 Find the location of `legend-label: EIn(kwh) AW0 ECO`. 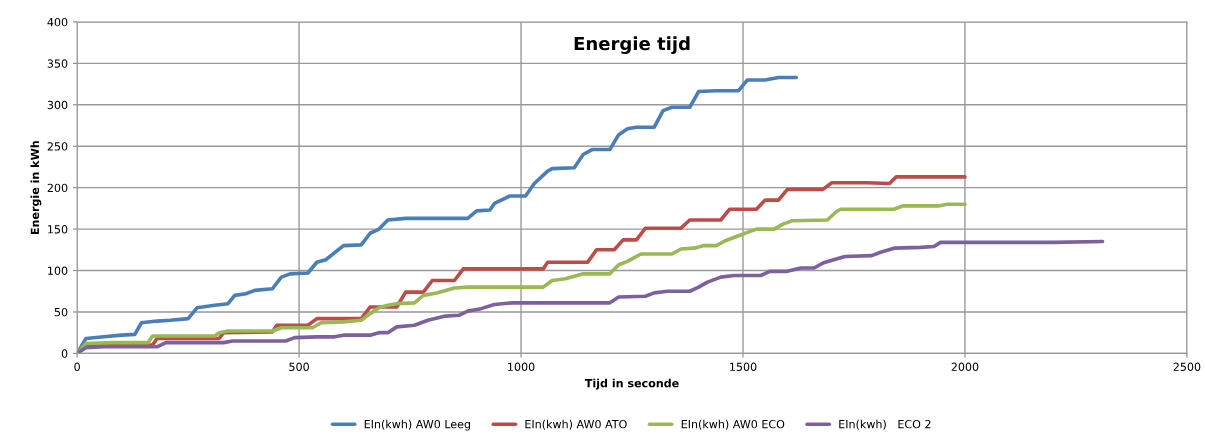

legend-label: EIn(kwh) AW0 ECO is located at coordinates (733, 424).